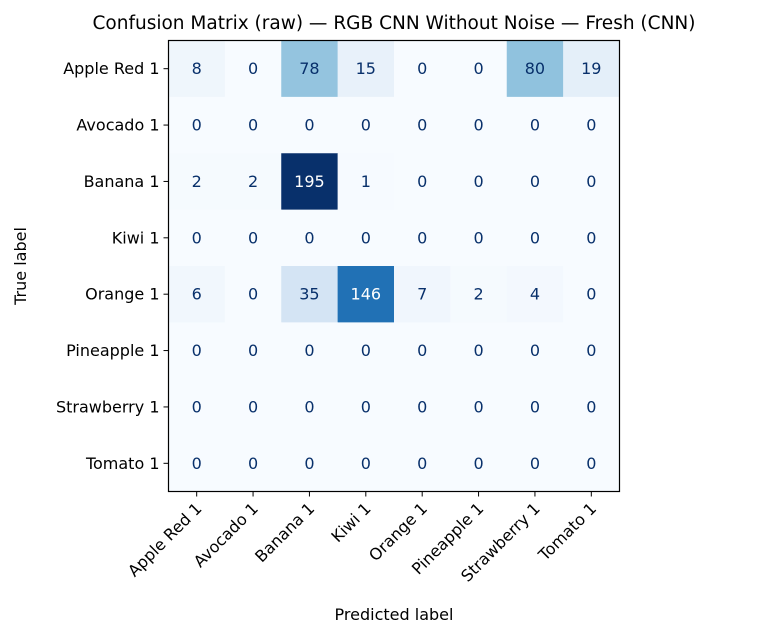 Image resolution: width=759 pixels, height=637 pixels. What do you see at coordinates (366, 181) in the screenshot?
I see `cell-value: 1` at bounding box center [366, 181].